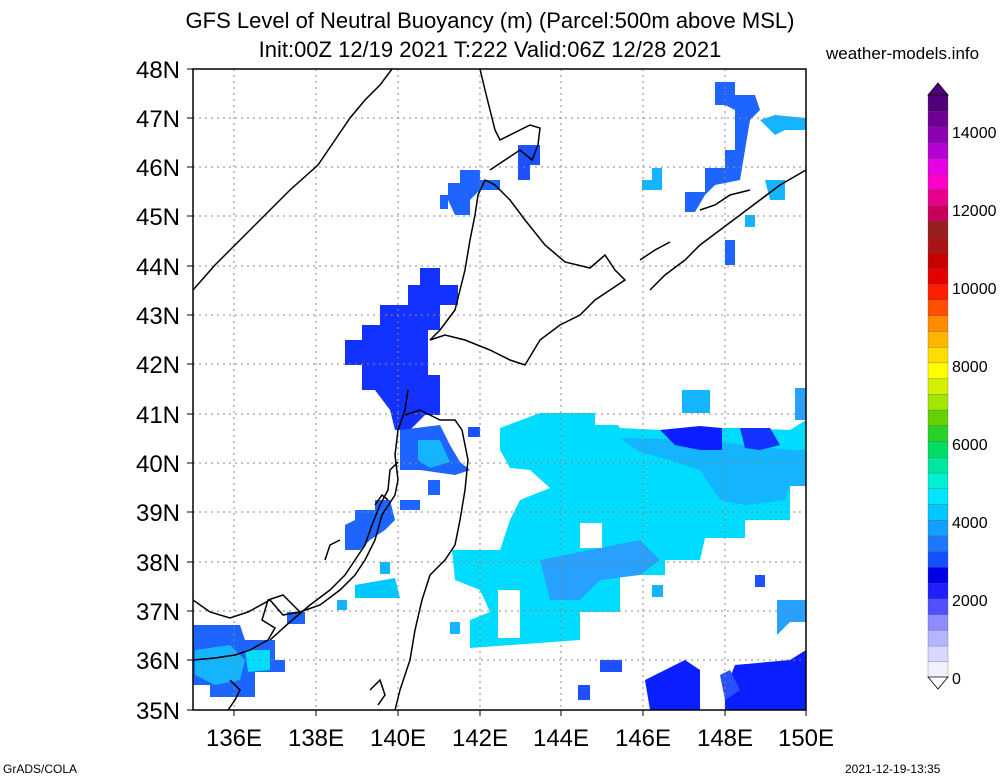 The height and width of the screenshot is (779, 1000). Describe the element at coordinates (158, 70) in the screenshot. I see `lat-label: 48N` at that location.